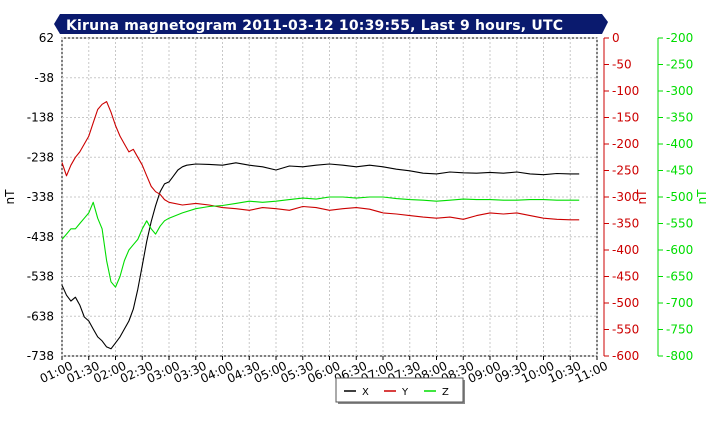  What do you see at coordinates (625, 277) in the screenshot?
I see `right1-tick-label: -450` at bounding box center [625, 277].